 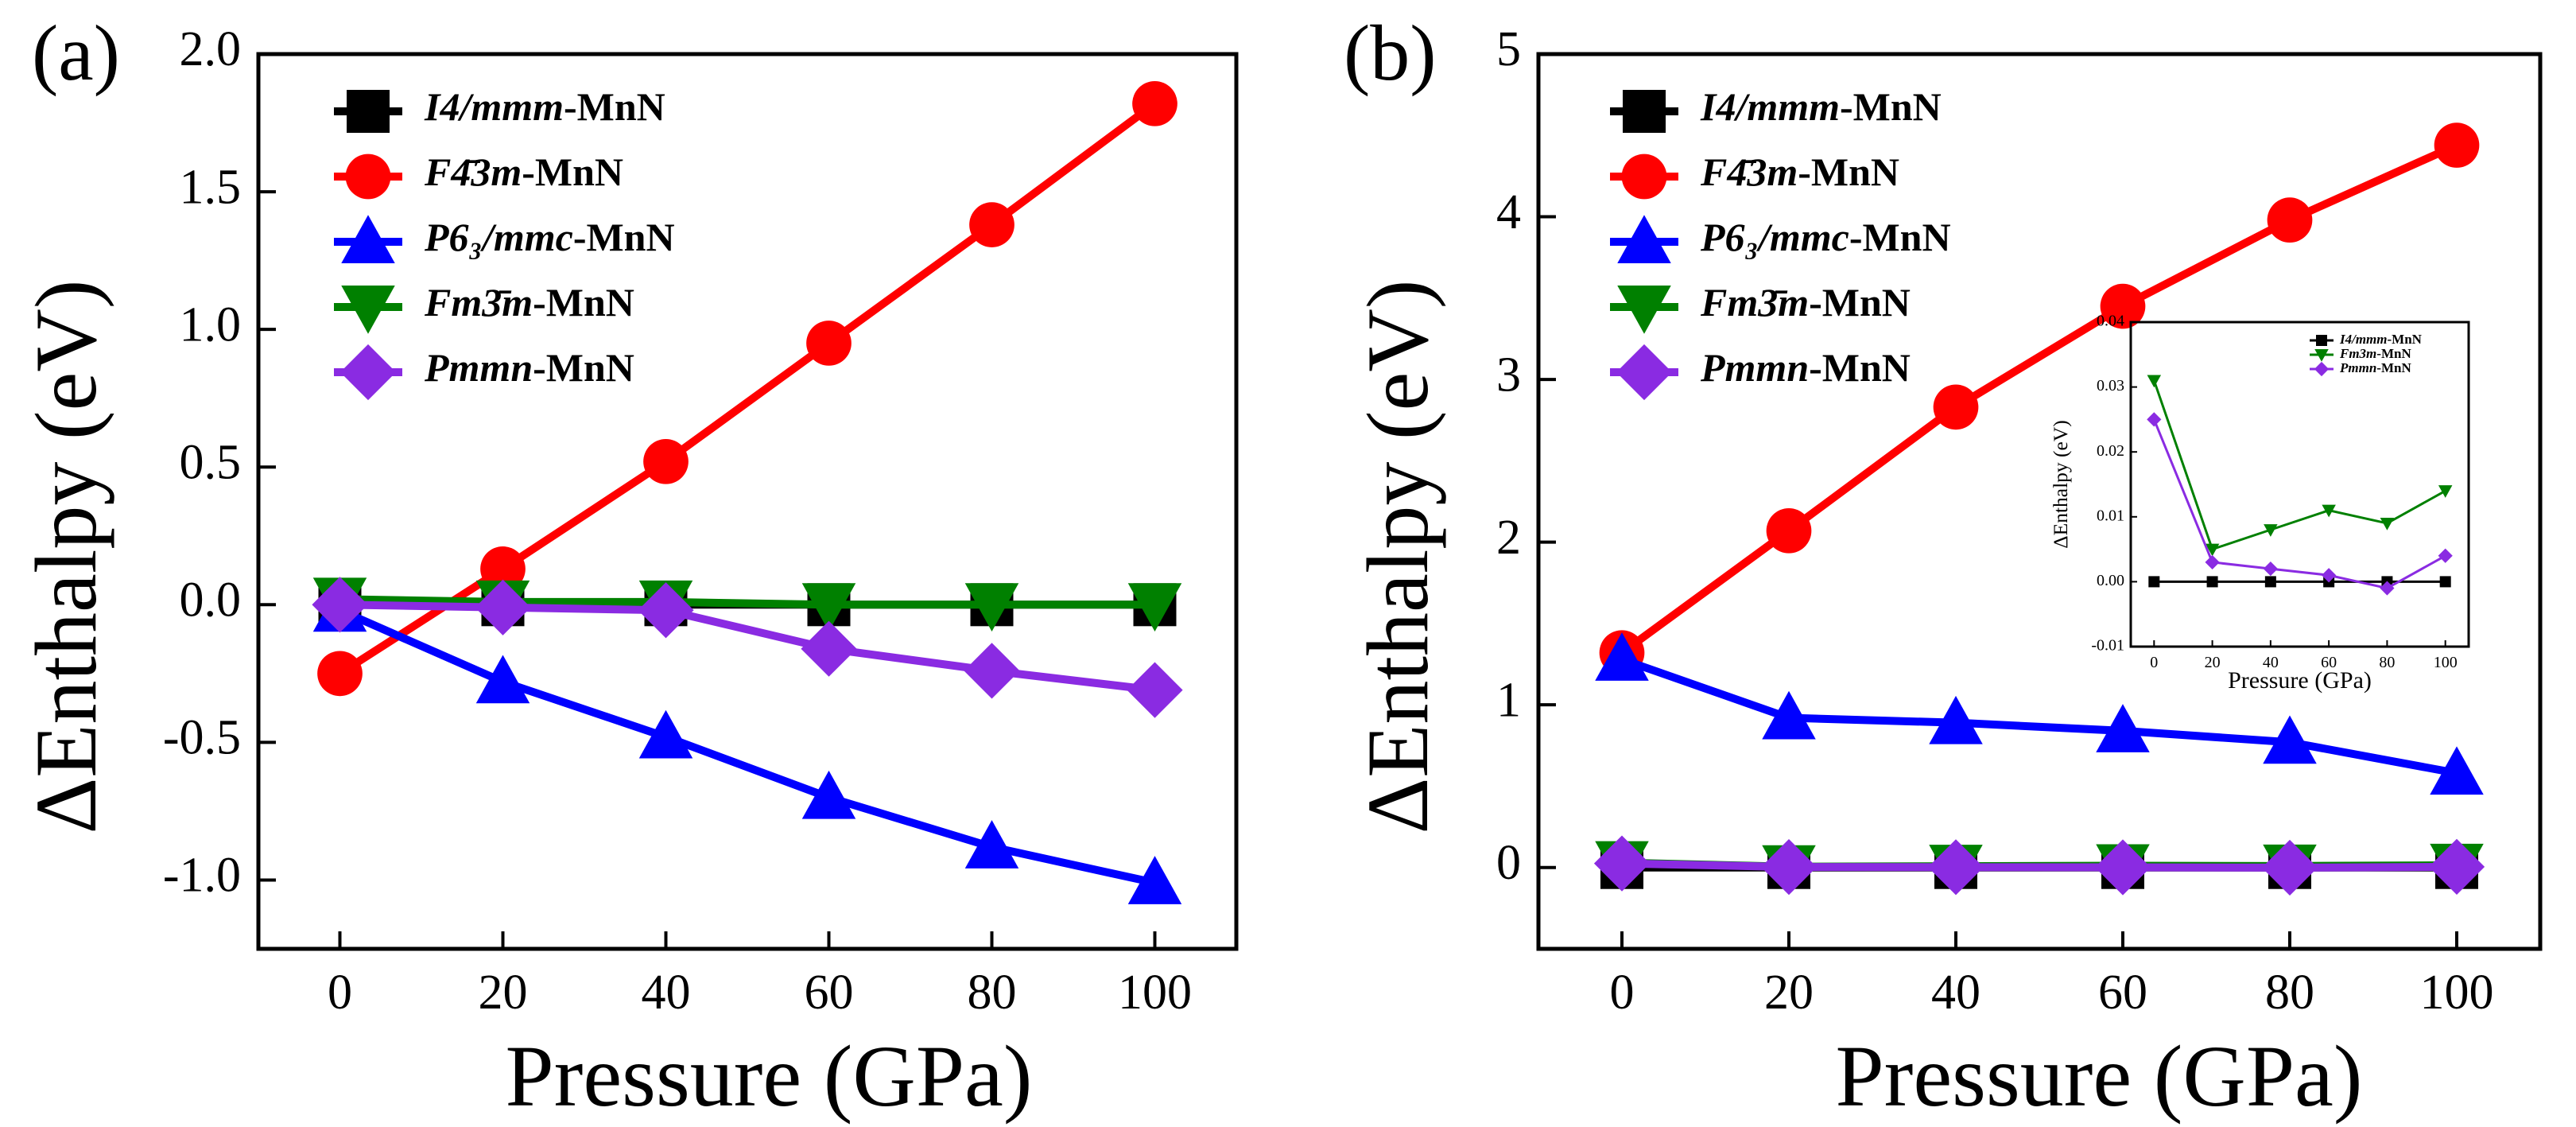 What do you see at coordinates (2375, 353) in the screenshot?
I see `legend-label: Fm3m-MnN` at bounding box center [2375, 353].